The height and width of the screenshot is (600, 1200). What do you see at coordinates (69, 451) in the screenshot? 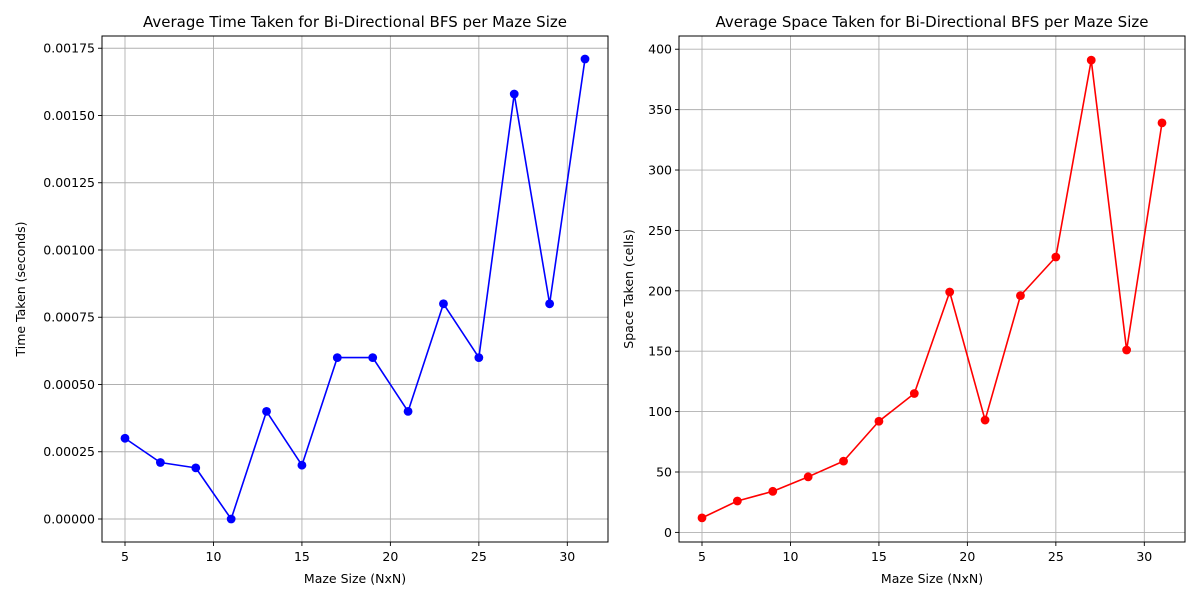
I see `time-y-tick-label: 0.00025` at bounding box center [69, 451].